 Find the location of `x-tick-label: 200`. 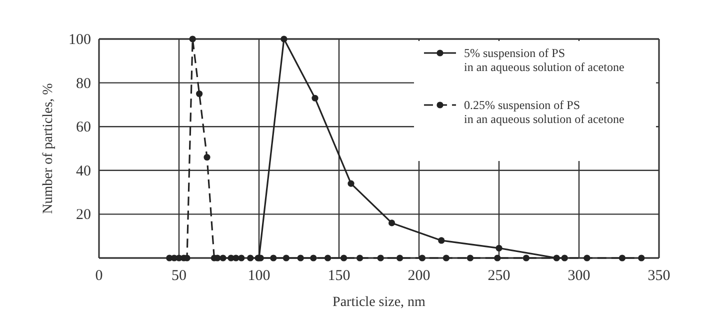

x-tick-label: 200 is located at coordinates (419, 276).